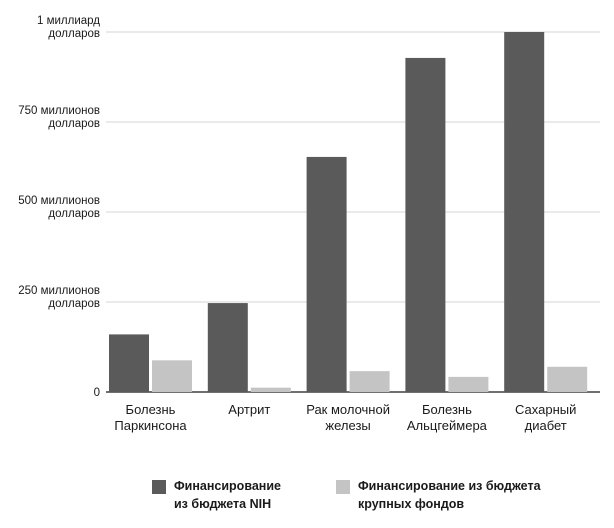  What do you see at coordinates (129, 363) in the screenshot?
I see `bar-series1-cat1` at bounding box center [129, 363].